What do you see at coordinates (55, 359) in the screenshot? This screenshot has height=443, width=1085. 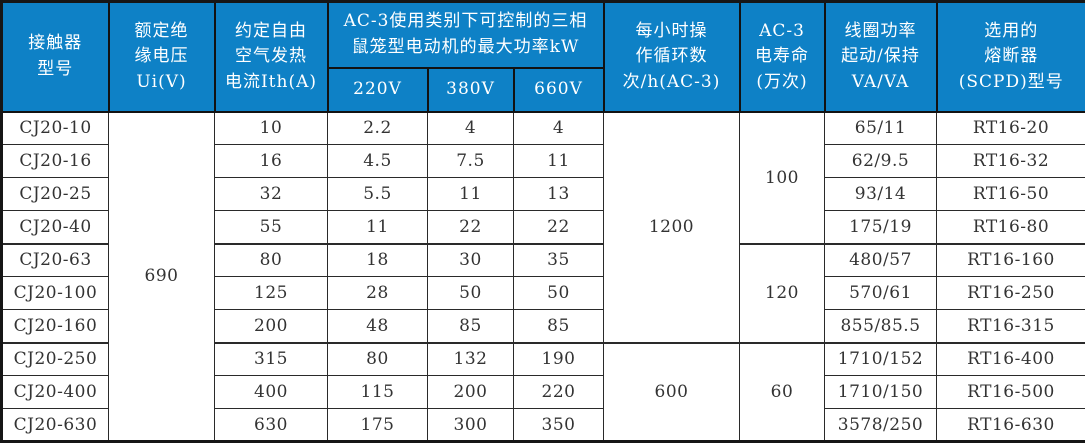 I see `cell-model: CJ20-250` at bounding box center [55, 359].